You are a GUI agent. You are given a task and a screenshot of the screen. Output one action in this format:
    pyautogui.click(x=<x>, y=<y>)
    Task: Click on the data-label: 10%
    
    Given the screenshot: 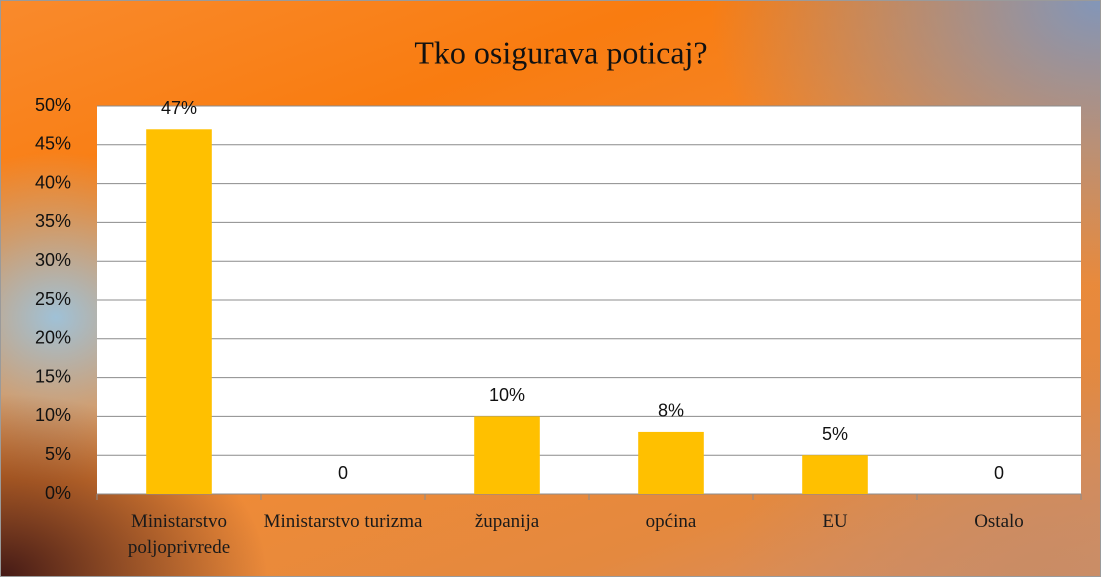 What is the action you would take?
    pyautogui.click(x=507, y=395)
    